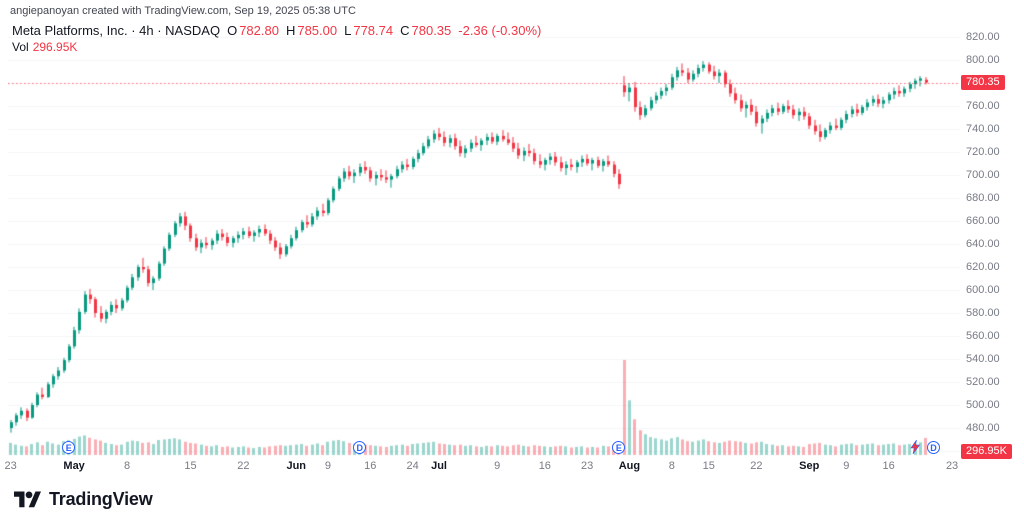  Describe the element at coordinates (439, 466) in the screenshot. I see `time-axis-label: Jul` at that location.